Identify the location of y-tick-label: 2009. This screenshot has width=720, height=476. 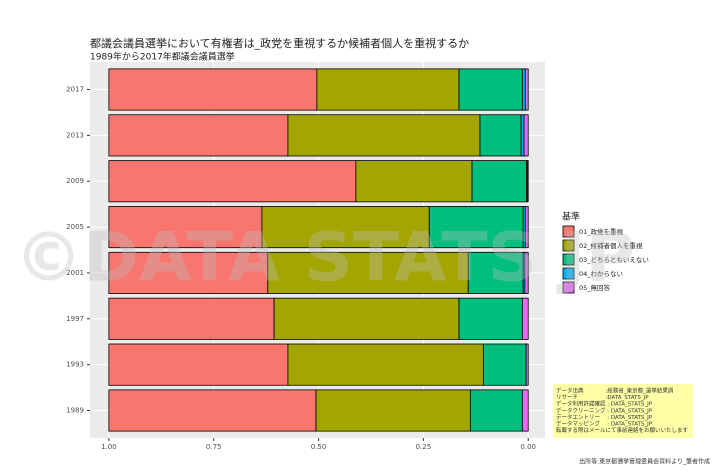
(75, 181).